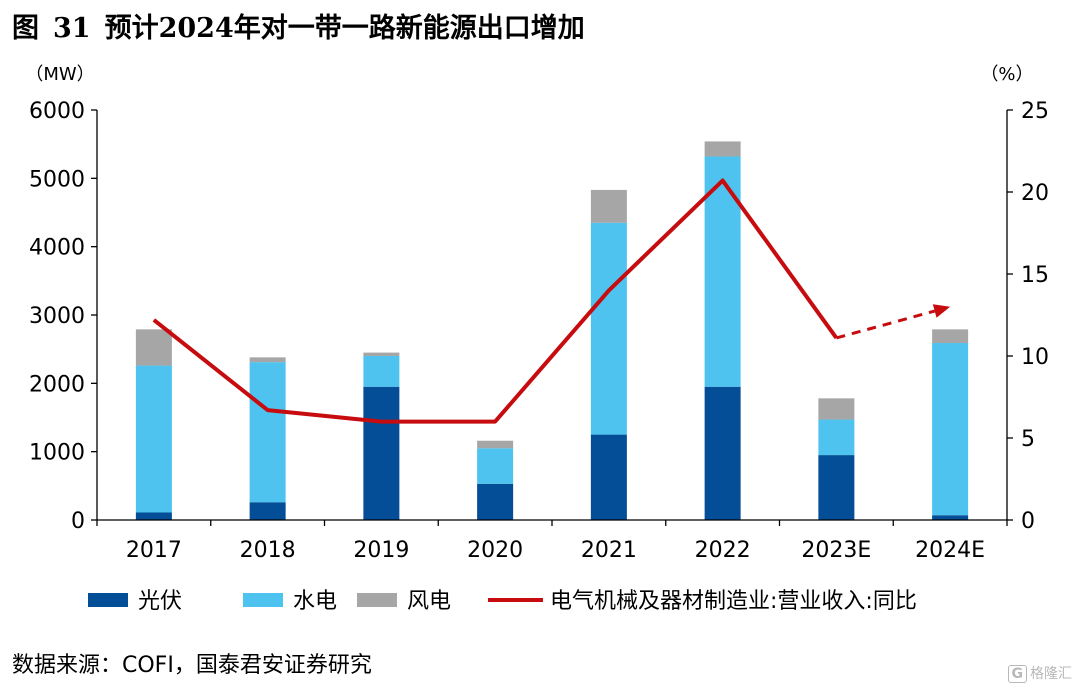  I want to click on figure-label: 图, so click(25, 28).